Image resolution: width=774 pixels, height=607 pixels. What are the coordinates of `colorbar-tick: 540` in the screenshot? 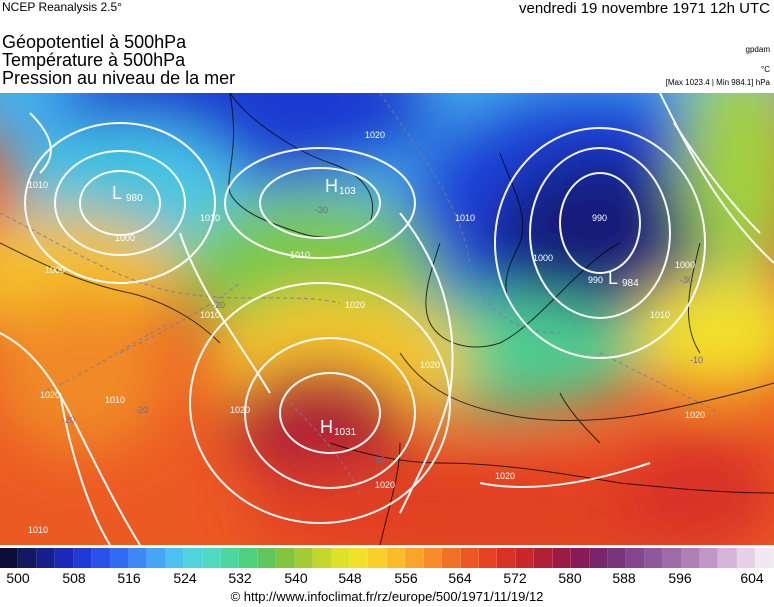 It's located at (296, 578).